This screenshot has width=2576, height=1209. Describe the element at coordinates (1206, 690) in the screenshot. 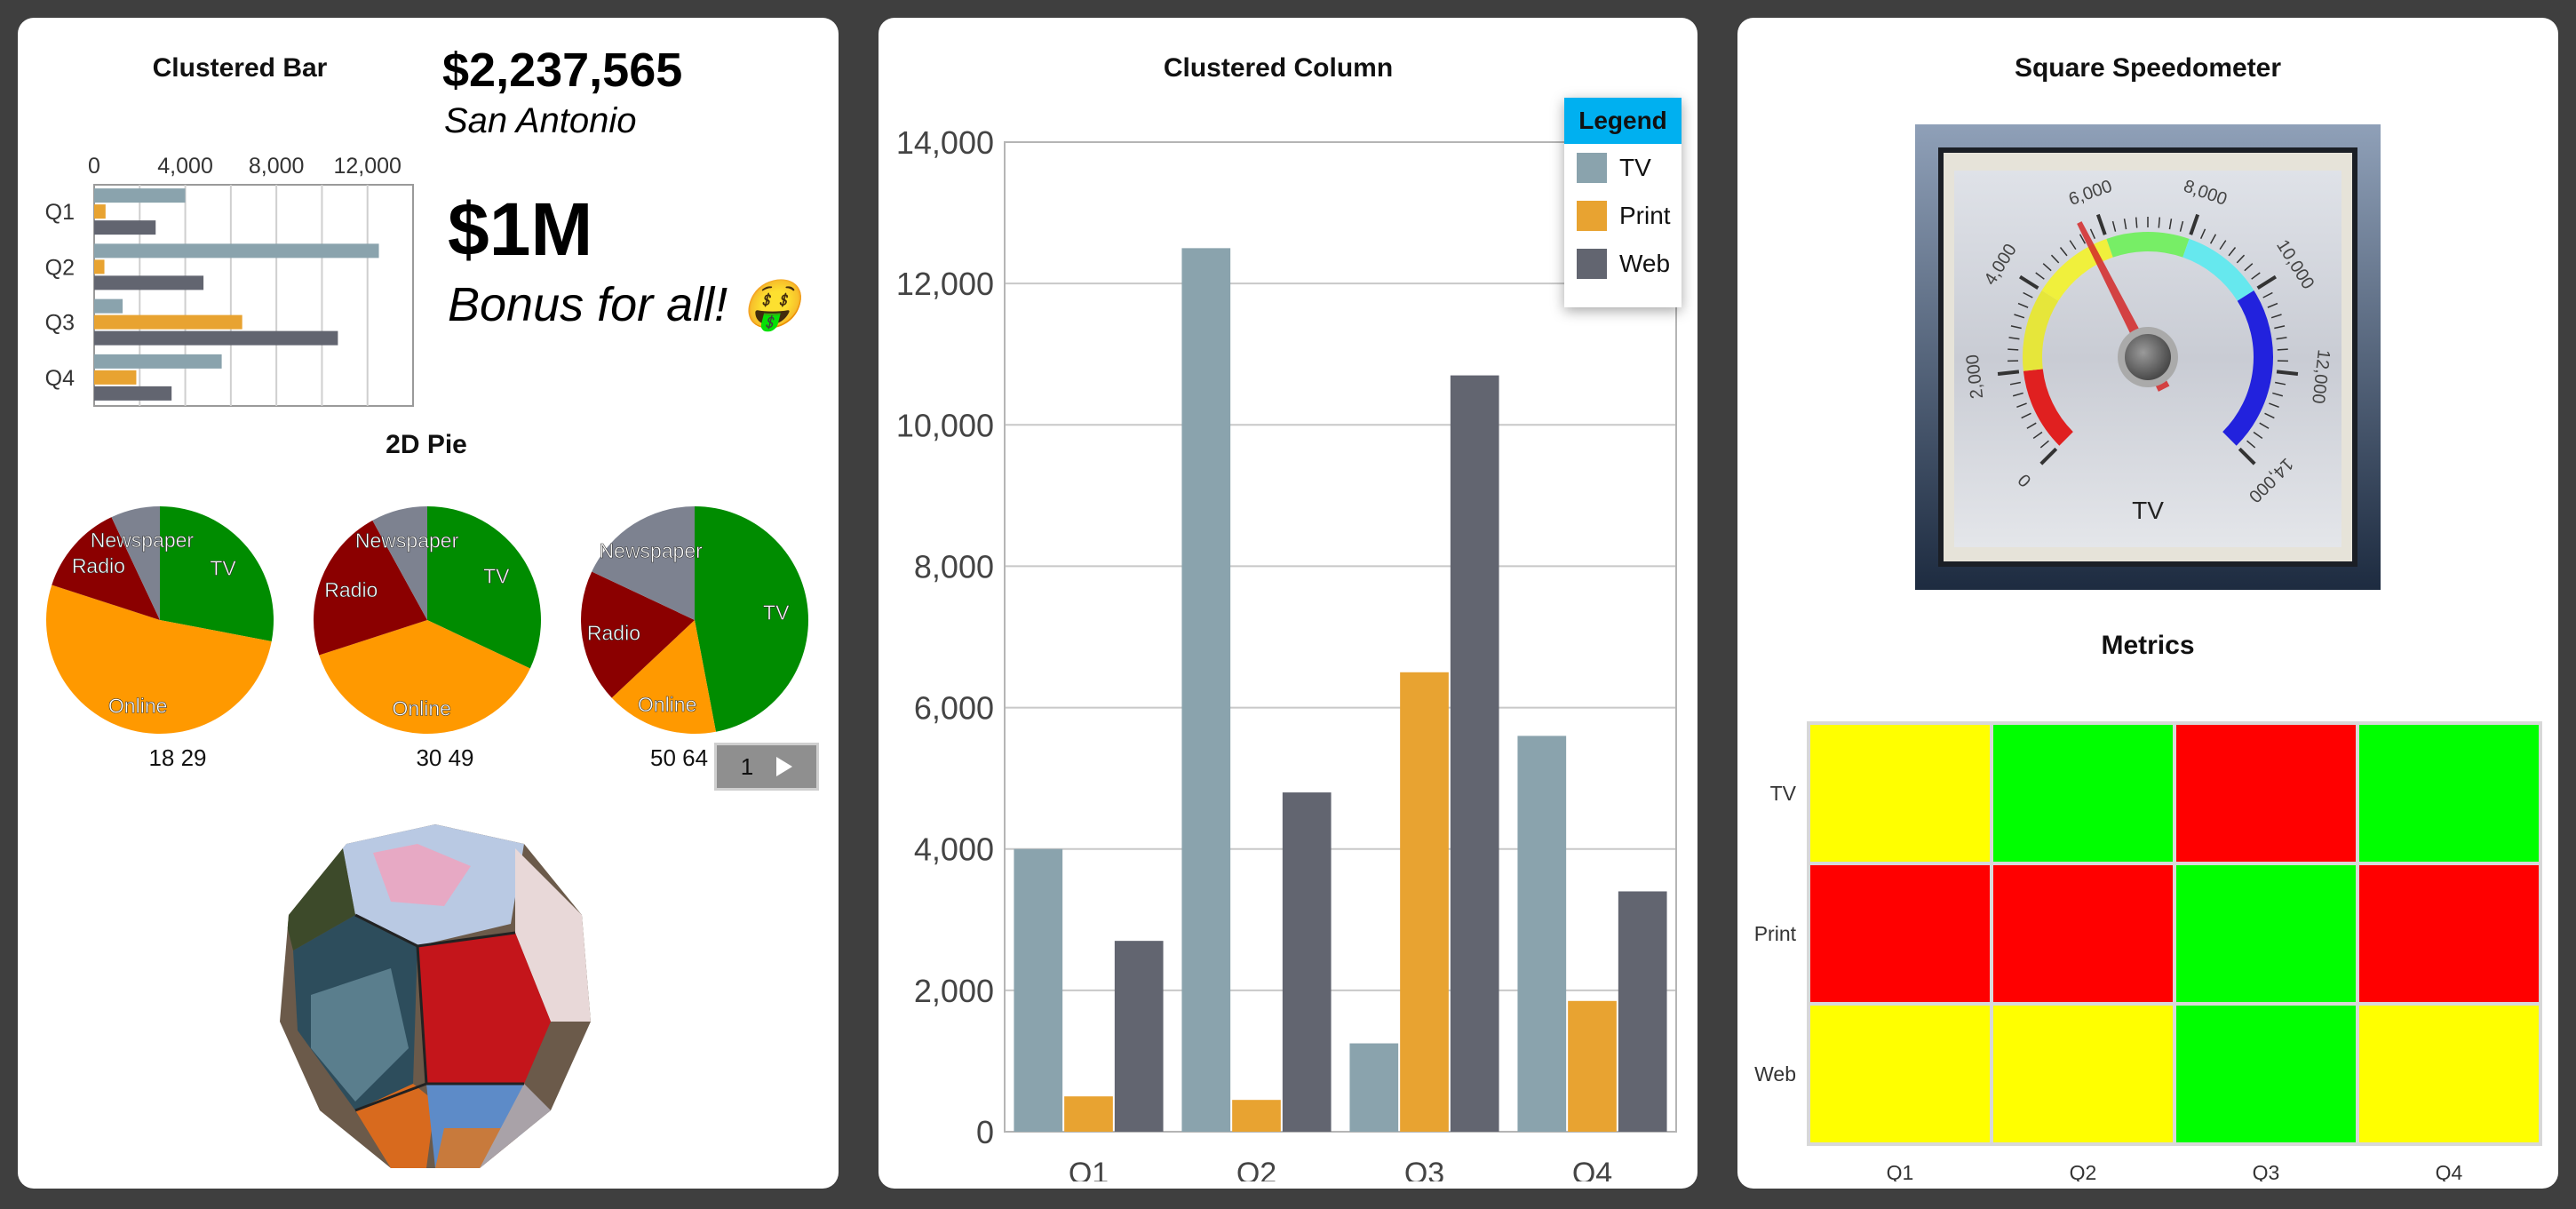

I see `column-tv-q2` at that location.